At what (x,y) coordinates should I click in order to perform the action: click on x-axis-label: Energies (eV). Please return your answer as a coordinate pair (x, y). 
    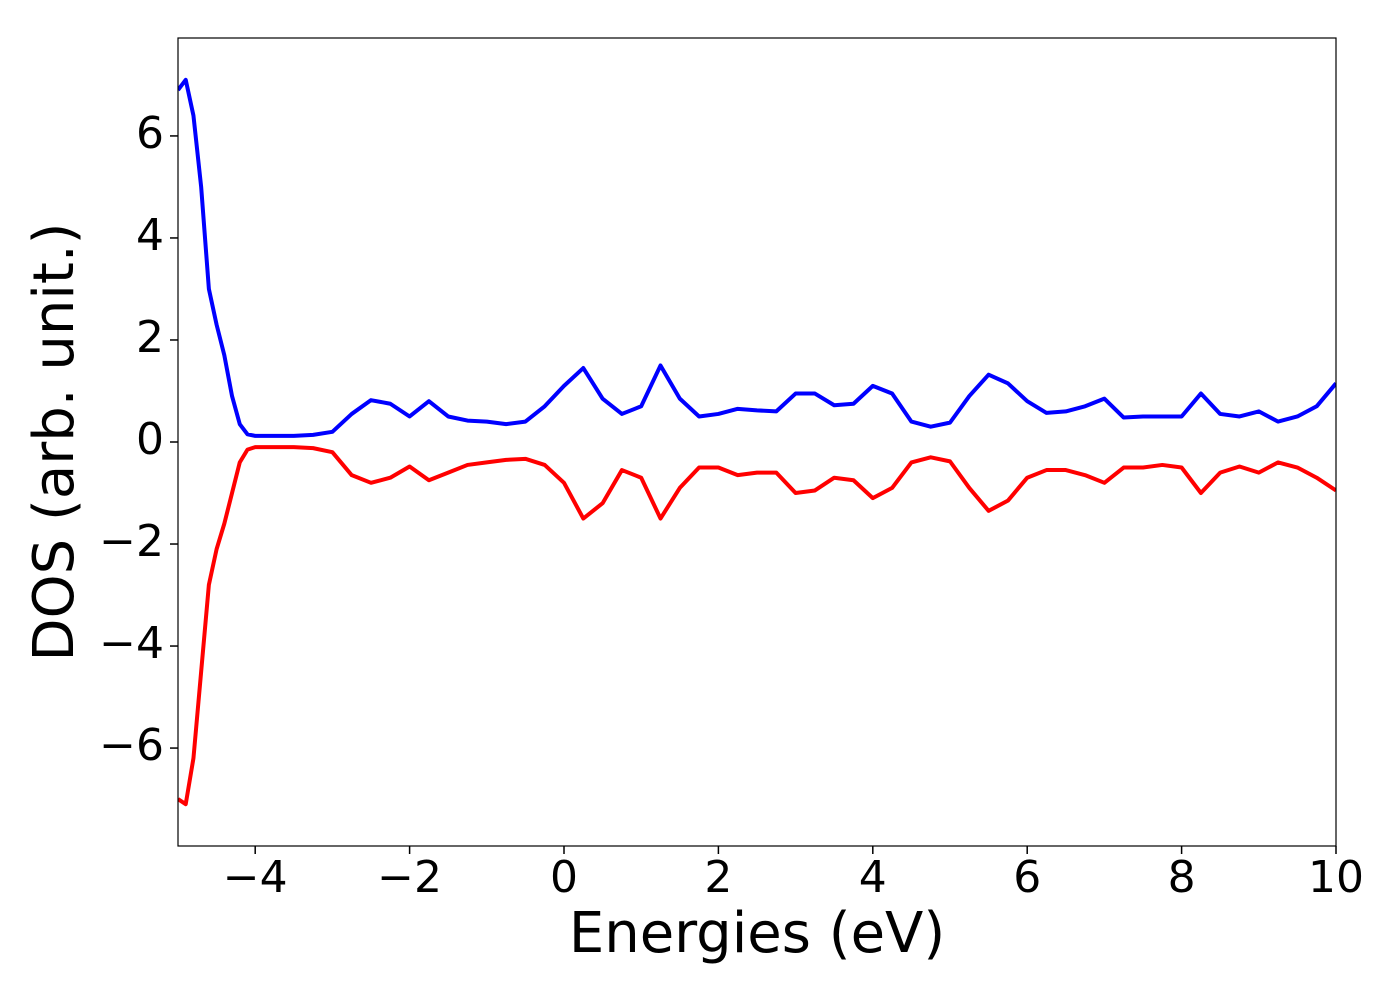
    Looking at the image, I should click on (757, 933).